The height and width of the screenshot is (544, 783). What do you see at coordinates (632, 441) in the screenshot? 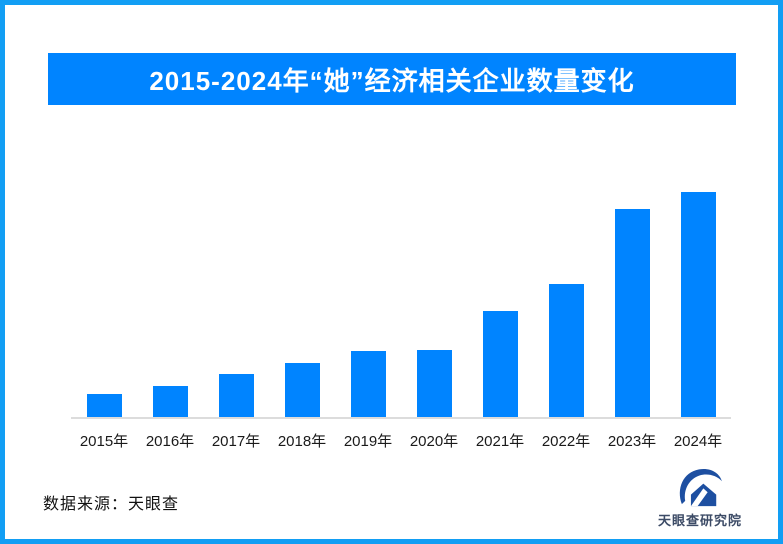
I see `x-tick-label: 2023年` at bounding box center [632, 441].